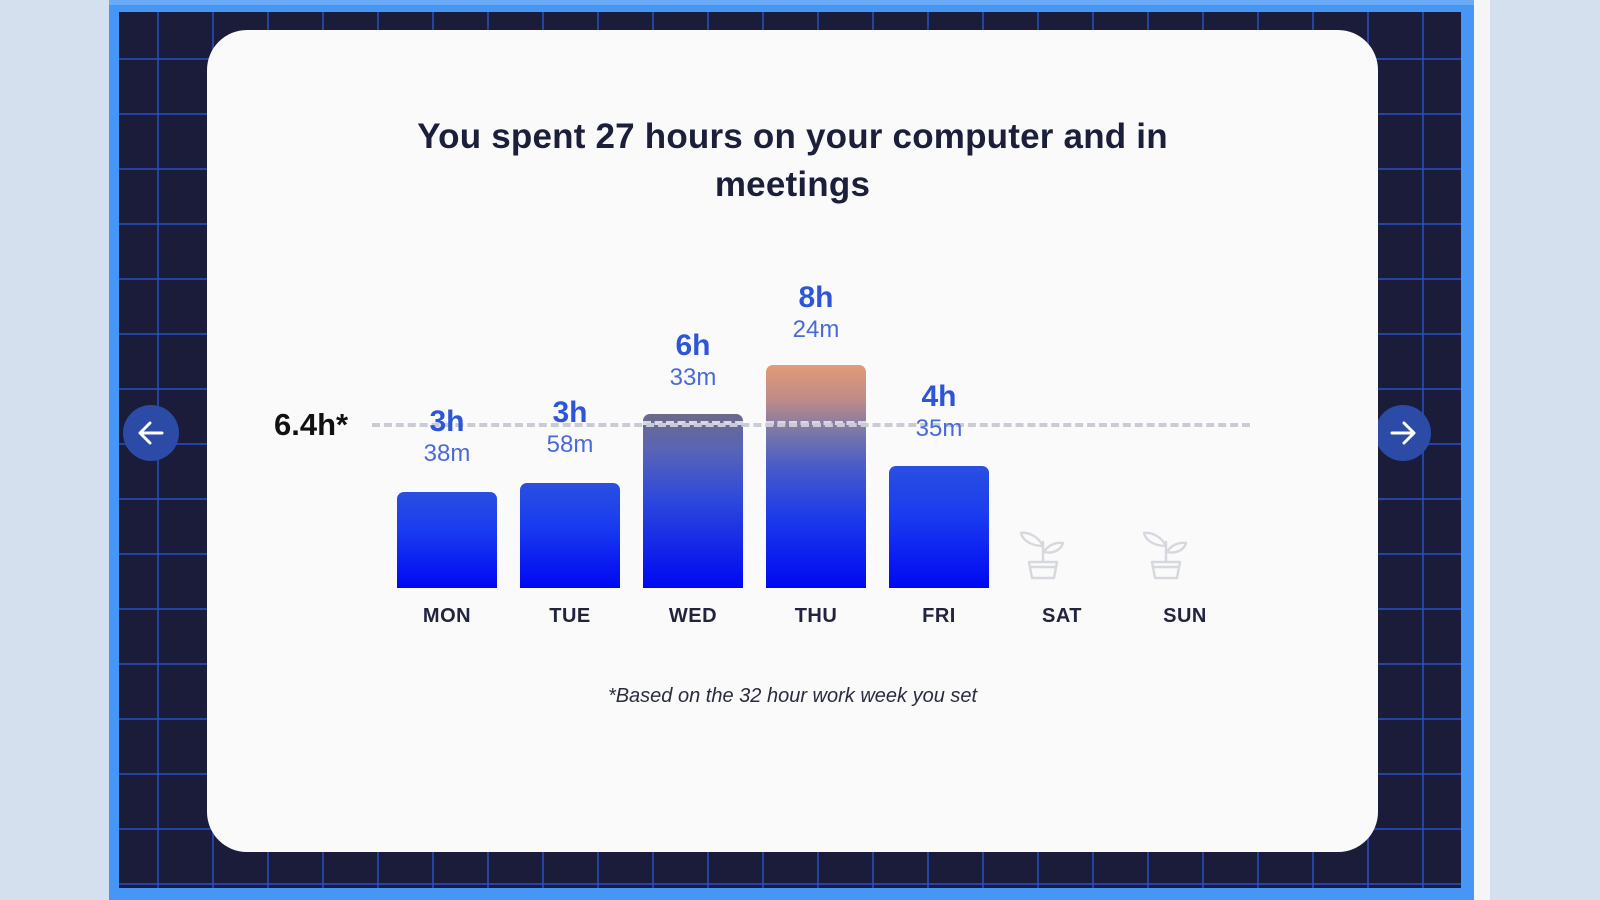 This screenshot has height=900, width=1600. Describe the element at coordinates (816, 329) in the screenshot. I see `minutes-value: 24m` at that location.